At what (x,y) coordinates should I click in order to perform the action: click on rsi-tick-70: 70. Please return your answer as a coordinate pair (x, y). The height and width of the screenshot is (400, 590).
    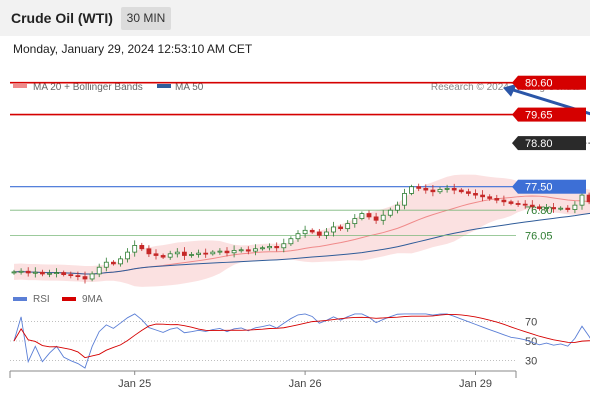
    Looking at the image, I should click on (531, 323).